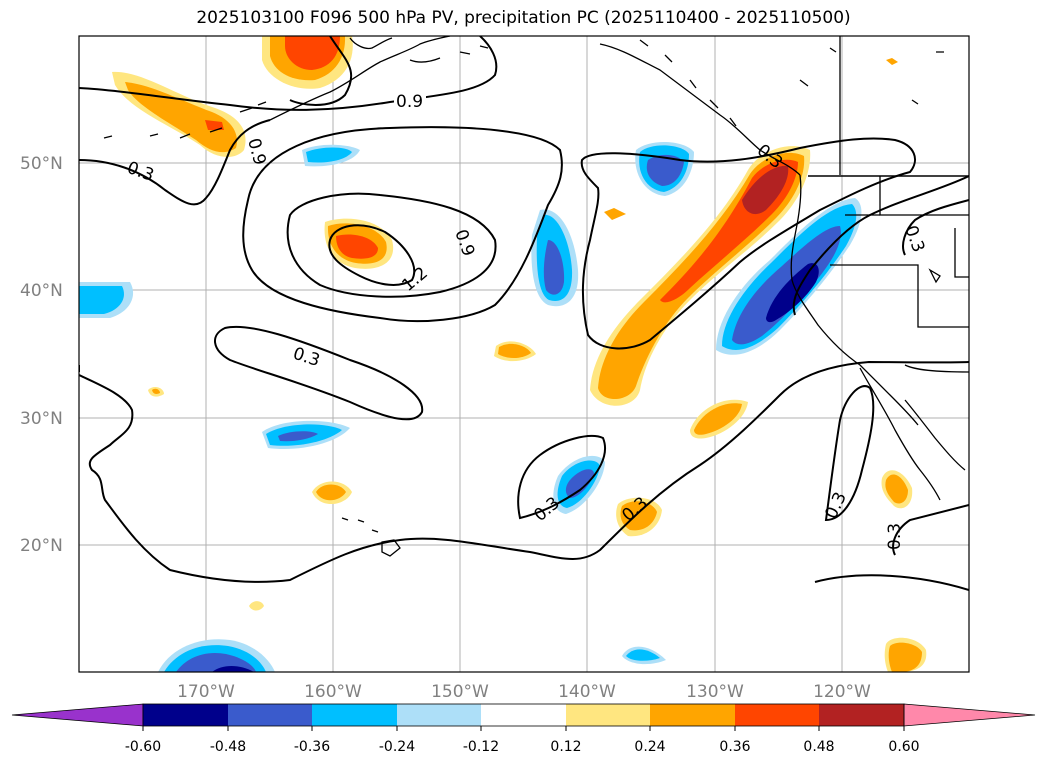 The height and width of the screenshot is (765, 1047). I want to click on lon-label: 140°W, so click(587, 692).